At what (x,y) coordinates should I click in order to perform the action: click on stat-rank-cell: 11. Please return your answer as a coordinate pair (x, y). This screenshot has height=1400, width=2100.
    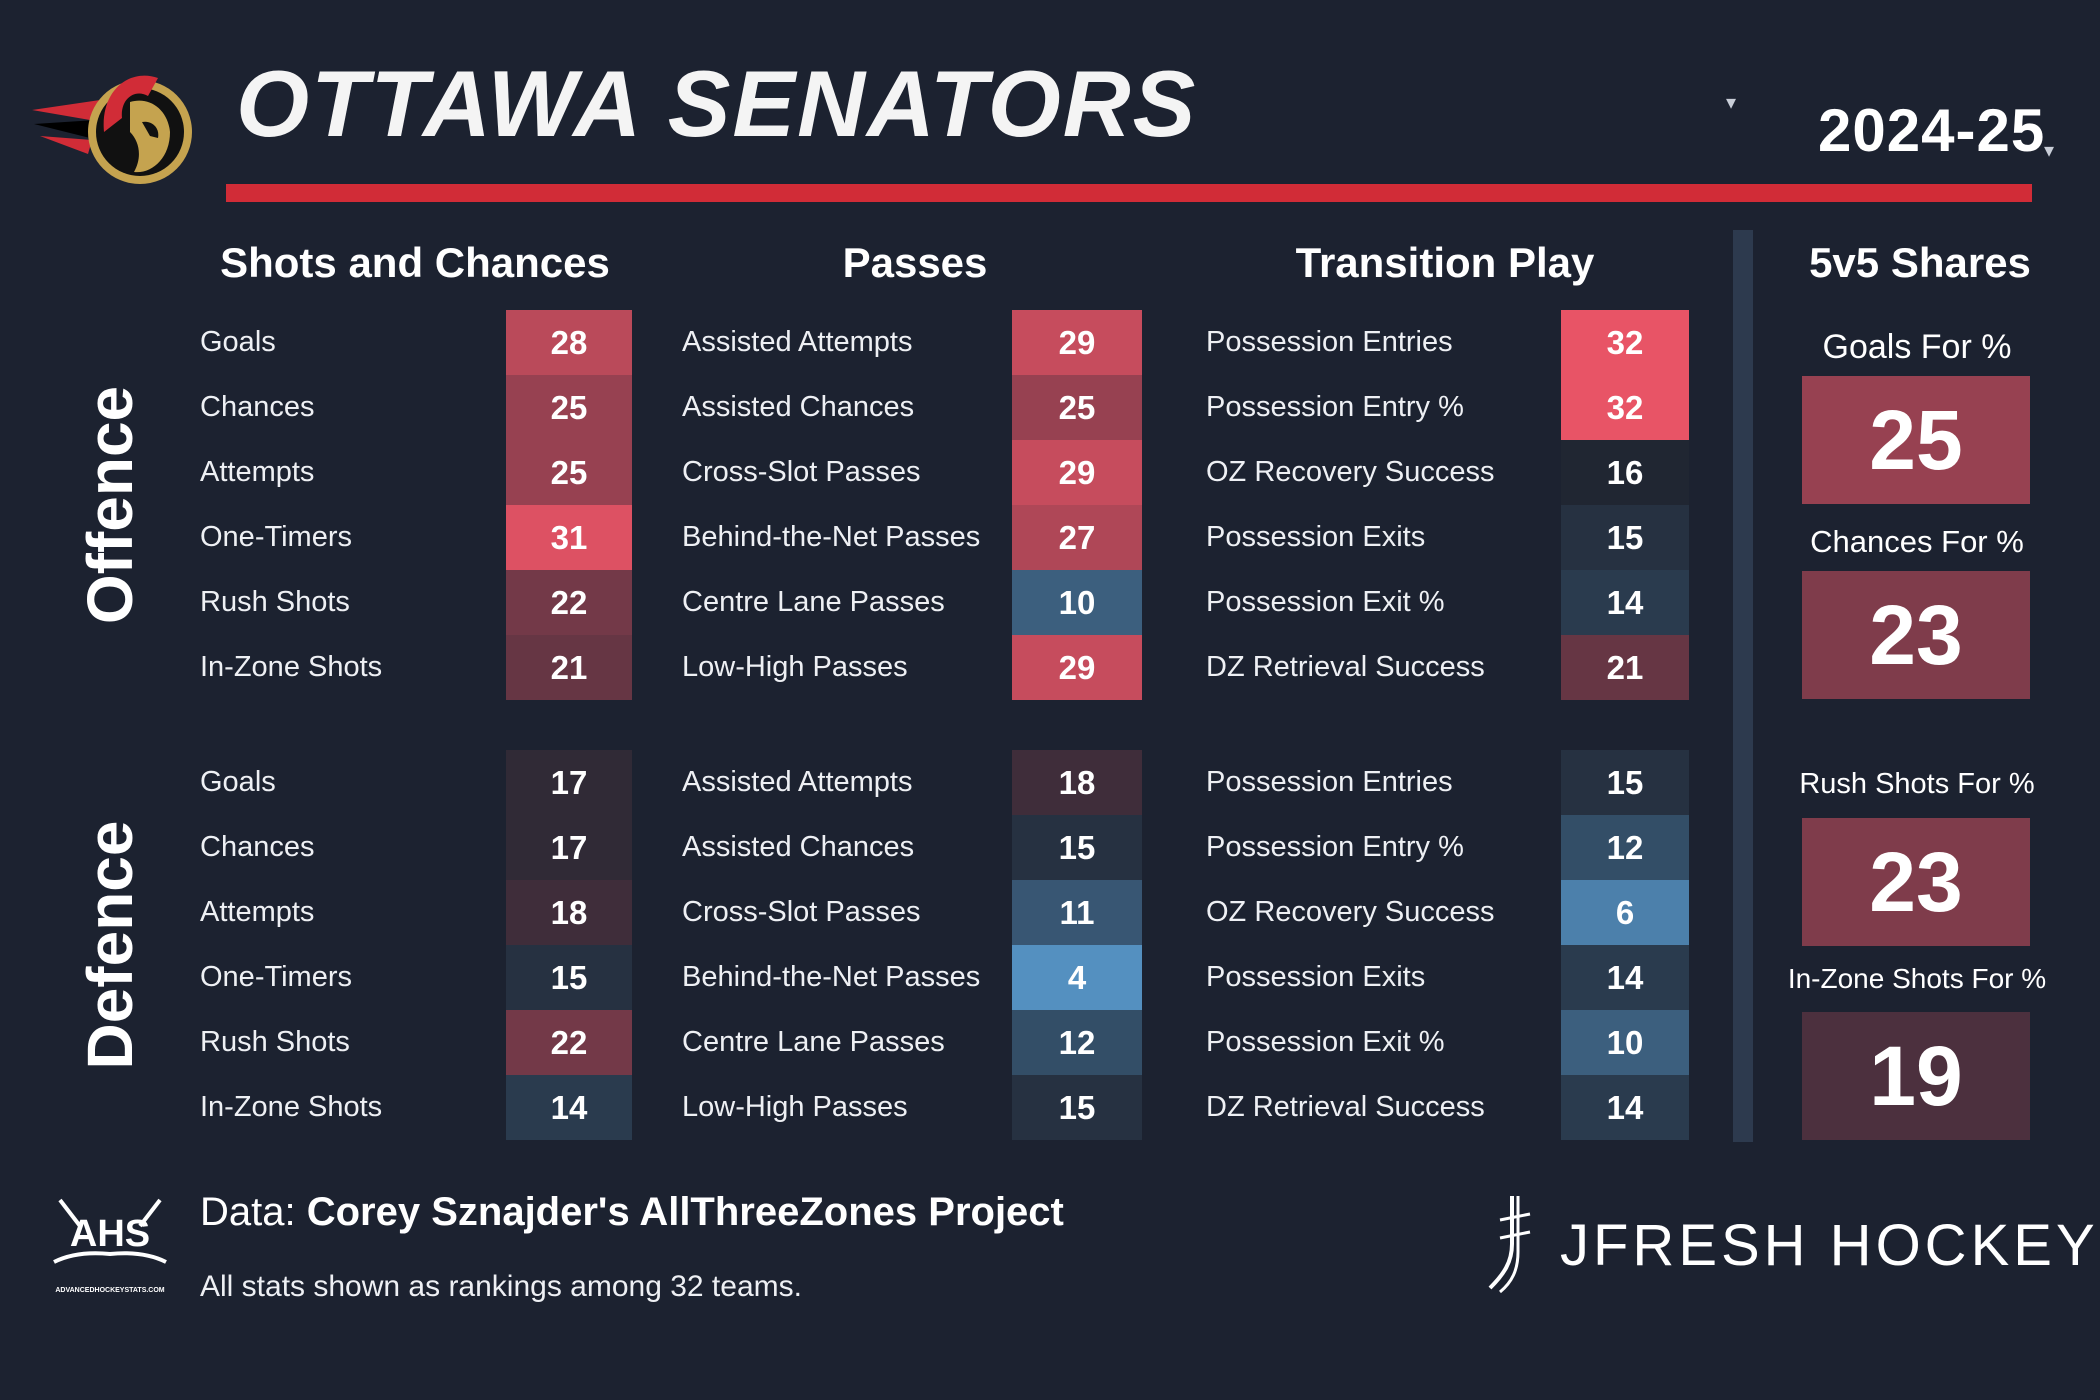
    Looking at the image, I should click on (1077, 912).